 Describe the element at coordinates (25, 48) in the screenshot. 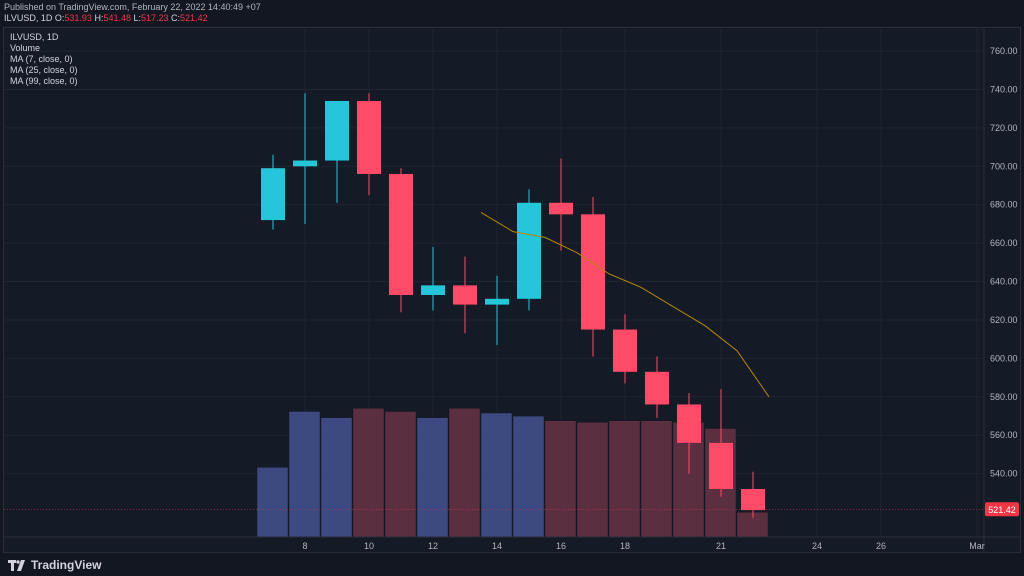

I see `legend-volume: Volume` at that location.